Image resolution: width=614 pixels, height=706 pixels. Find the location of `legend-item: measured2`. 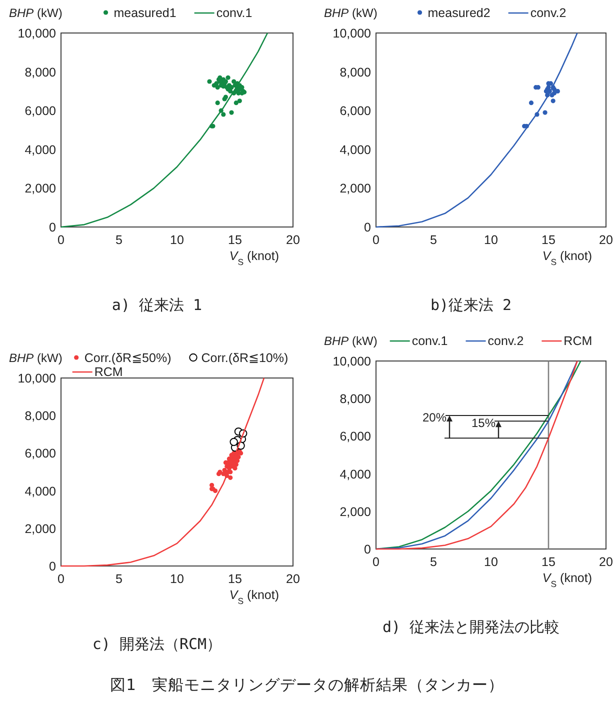

legend-item: measured2 is located at coordinates (453, 13).